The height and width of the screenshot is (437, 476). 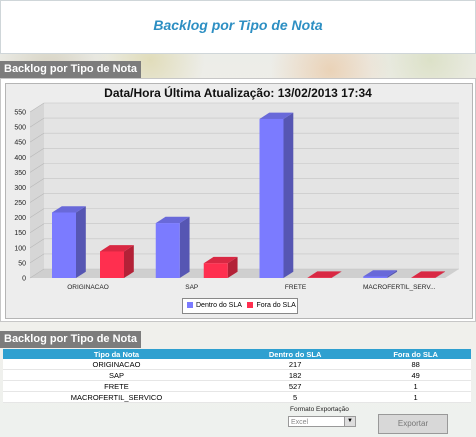 What do you see at coordinates (276, 305) in the screenshot?
I see `legend-label-fora: Fora do SLA` at bounding box center [276, 305].